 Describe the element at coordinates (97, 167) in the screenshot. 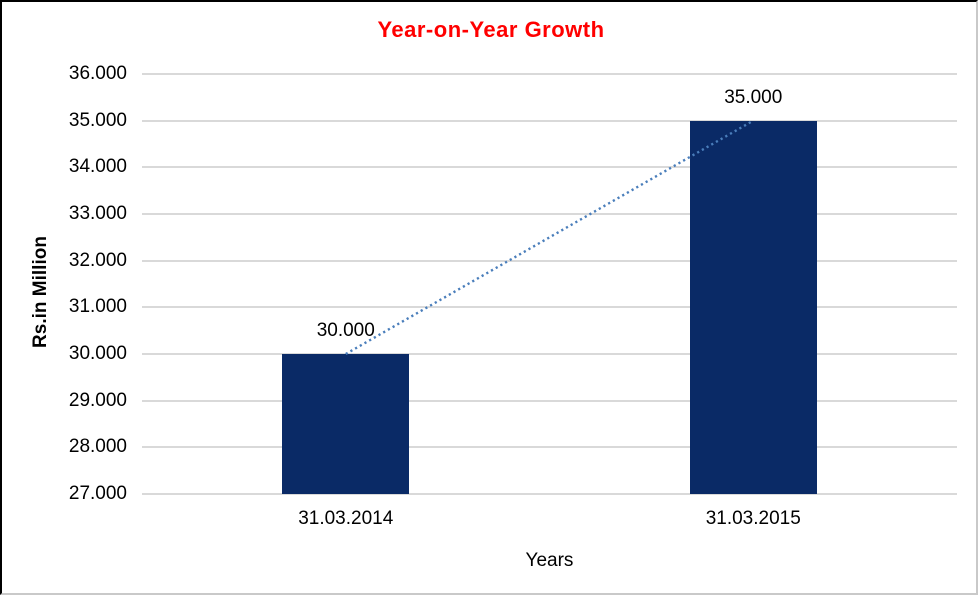

I see `y-tick-label: 34.000` at that location.